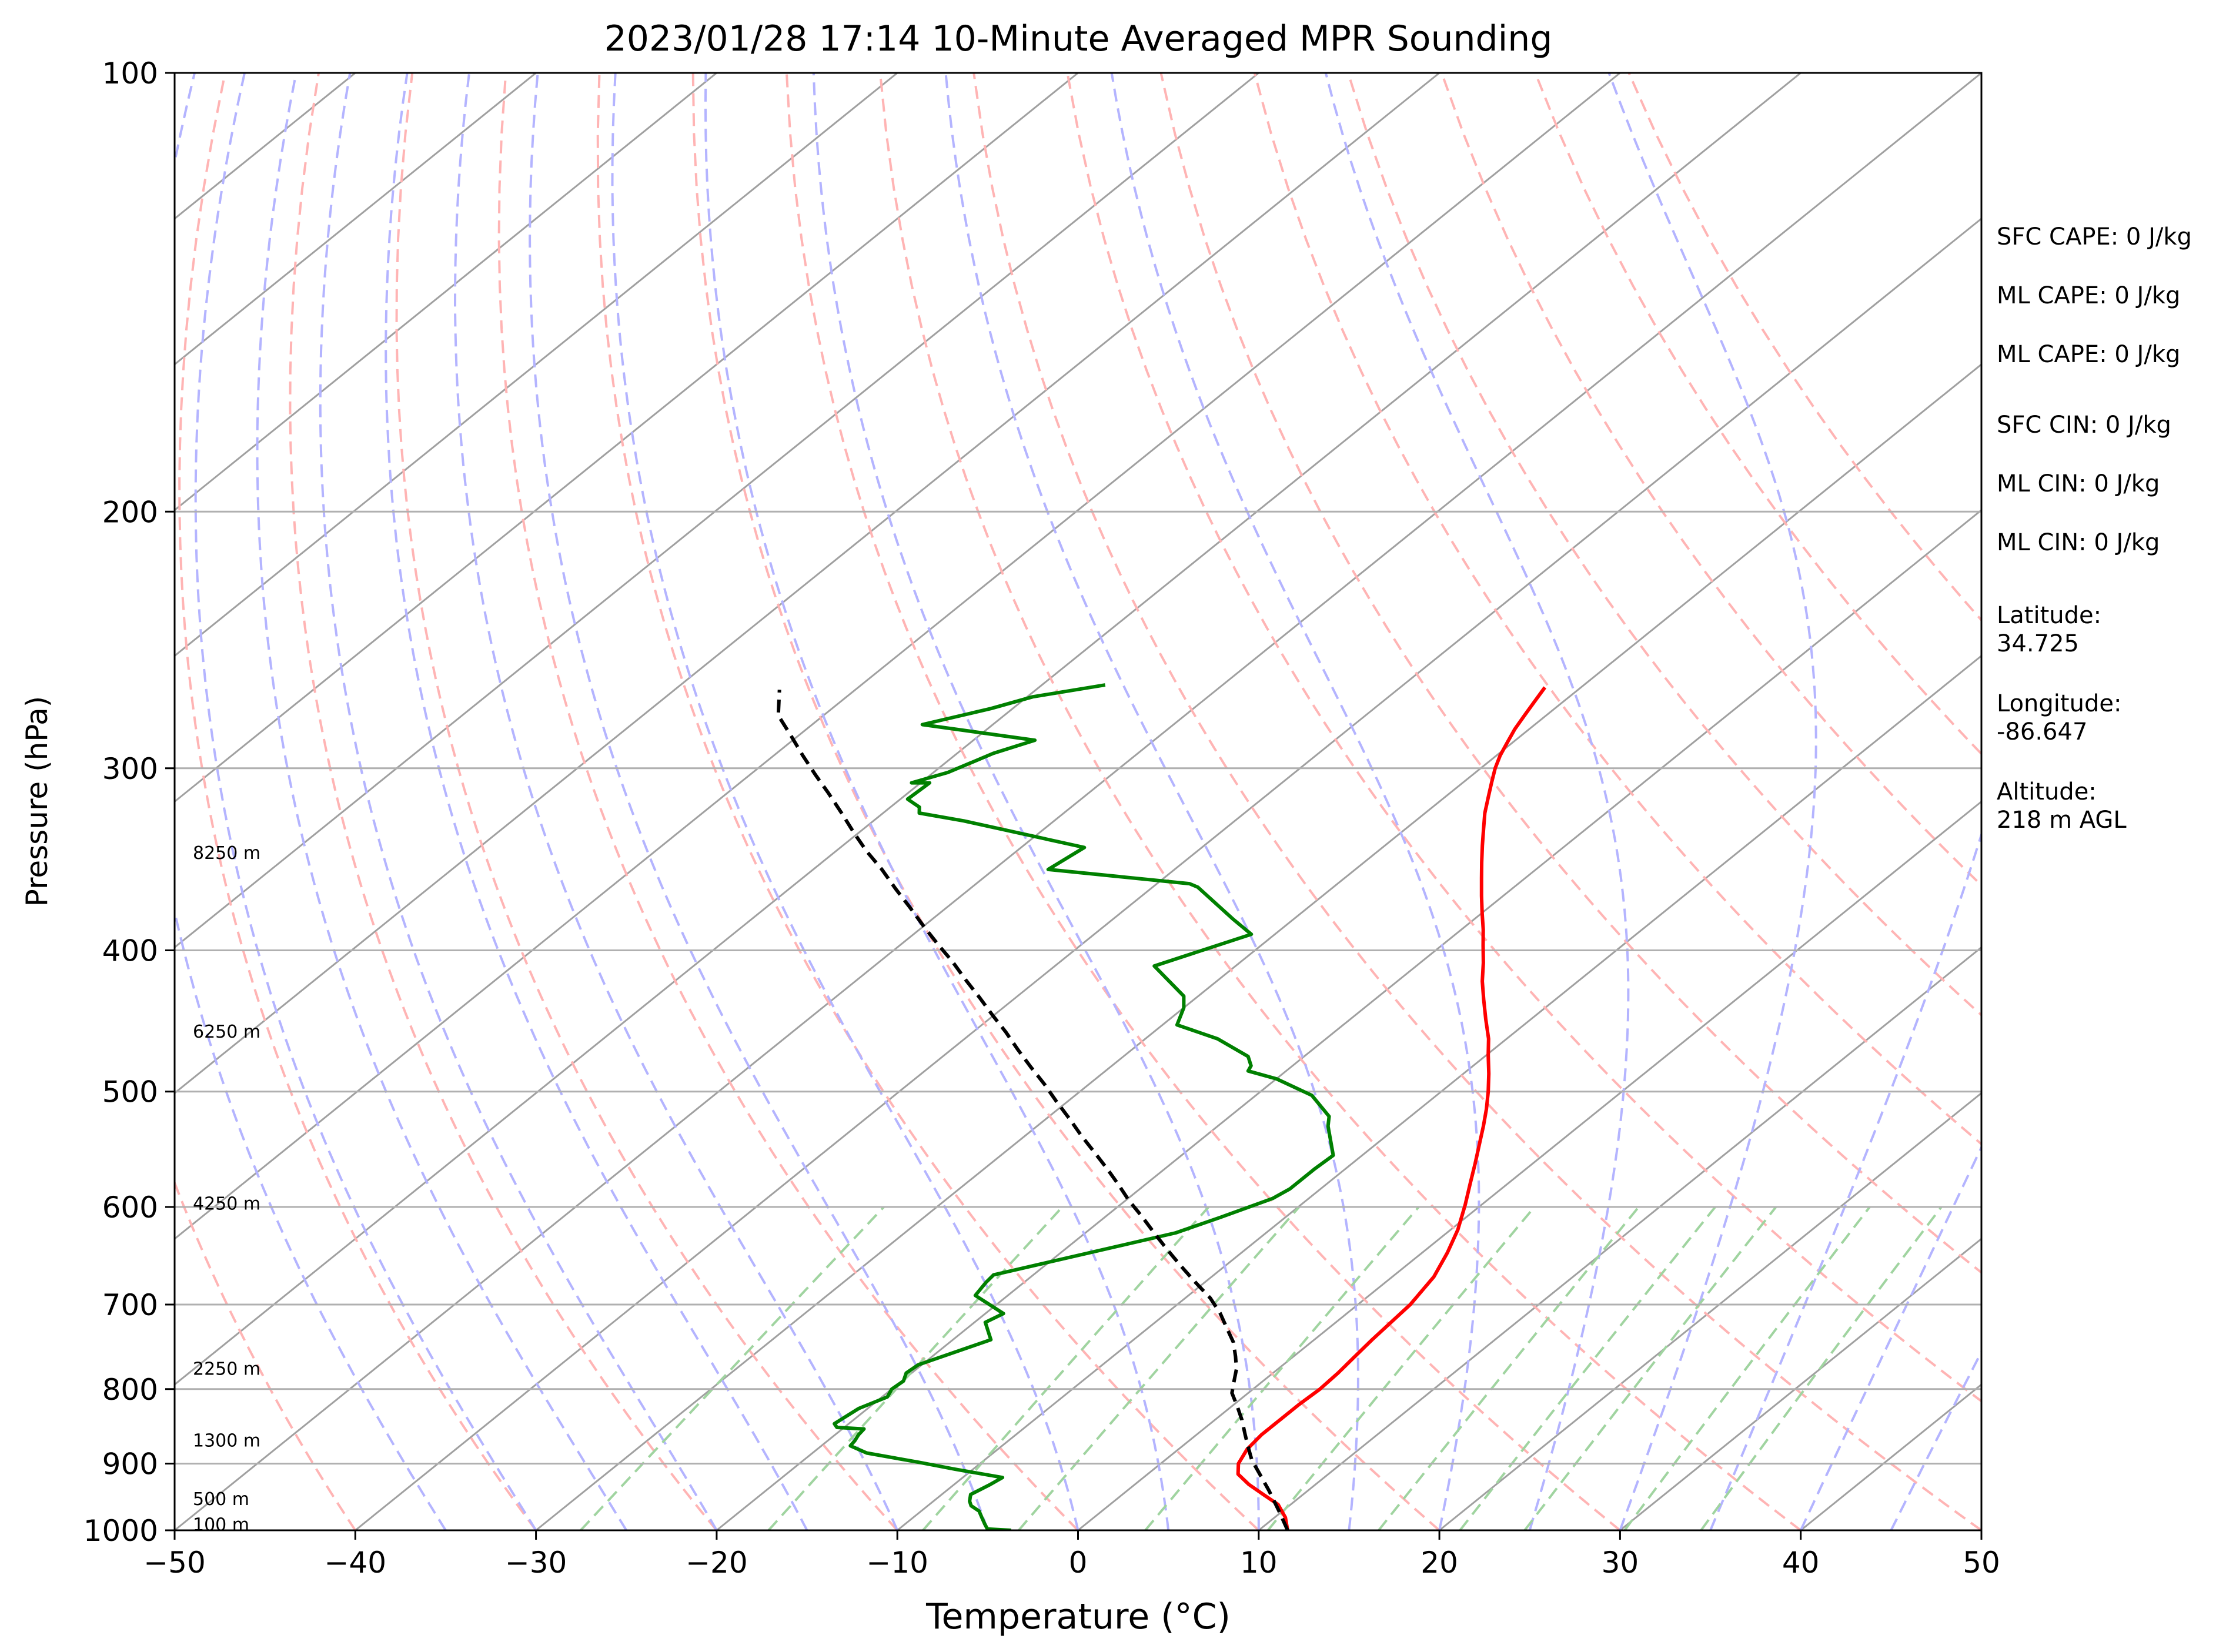  I want to click on y-tick-label: 400, so click(130, 951).